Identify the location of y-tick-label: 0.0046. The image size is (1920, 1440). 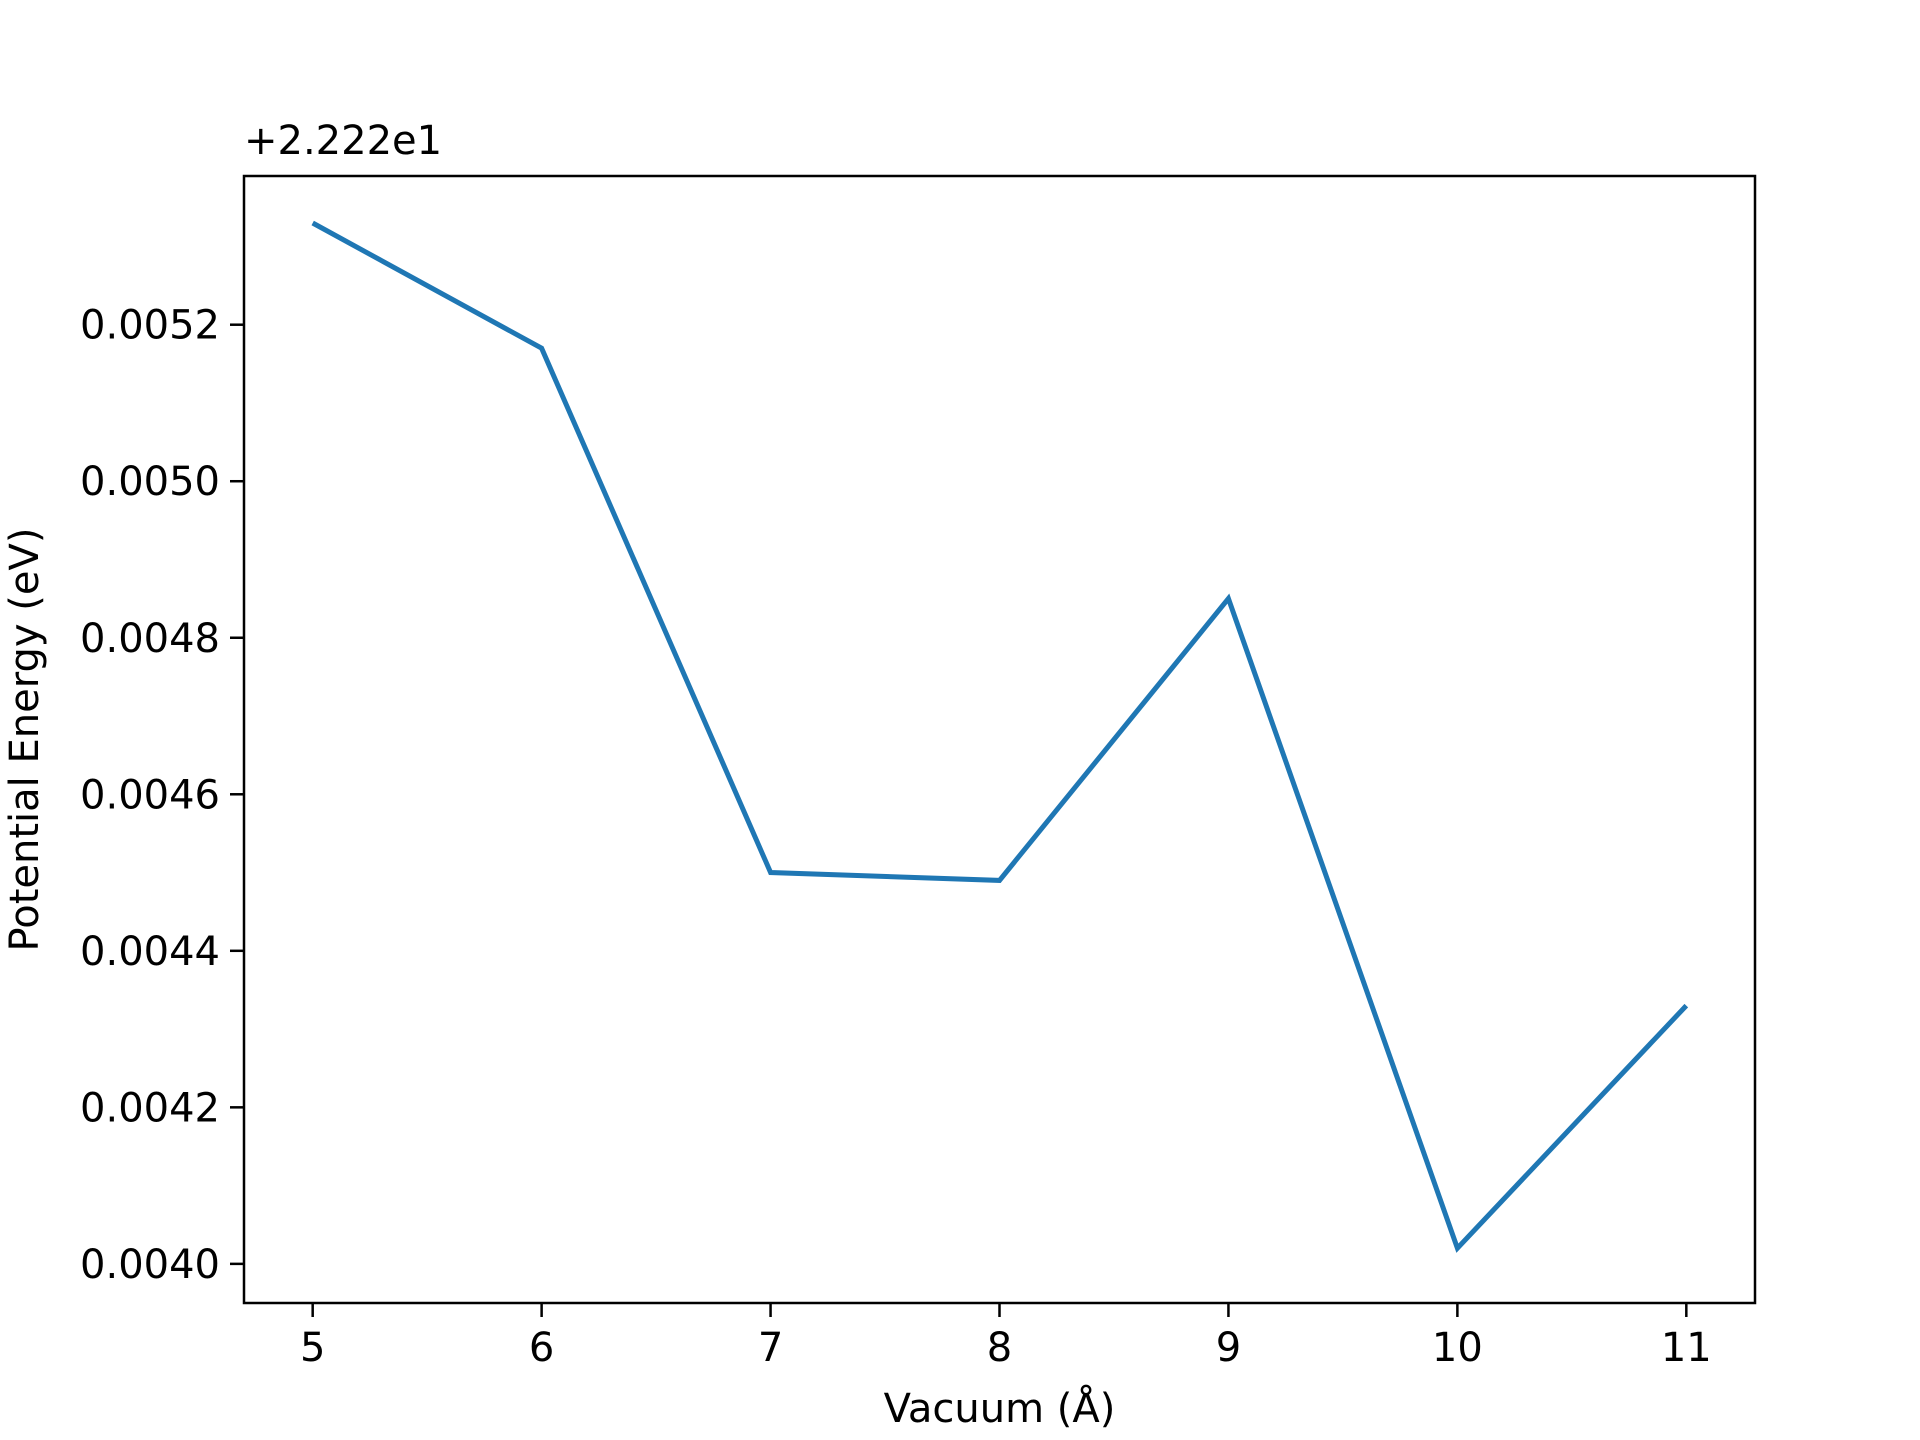
(150, 795).